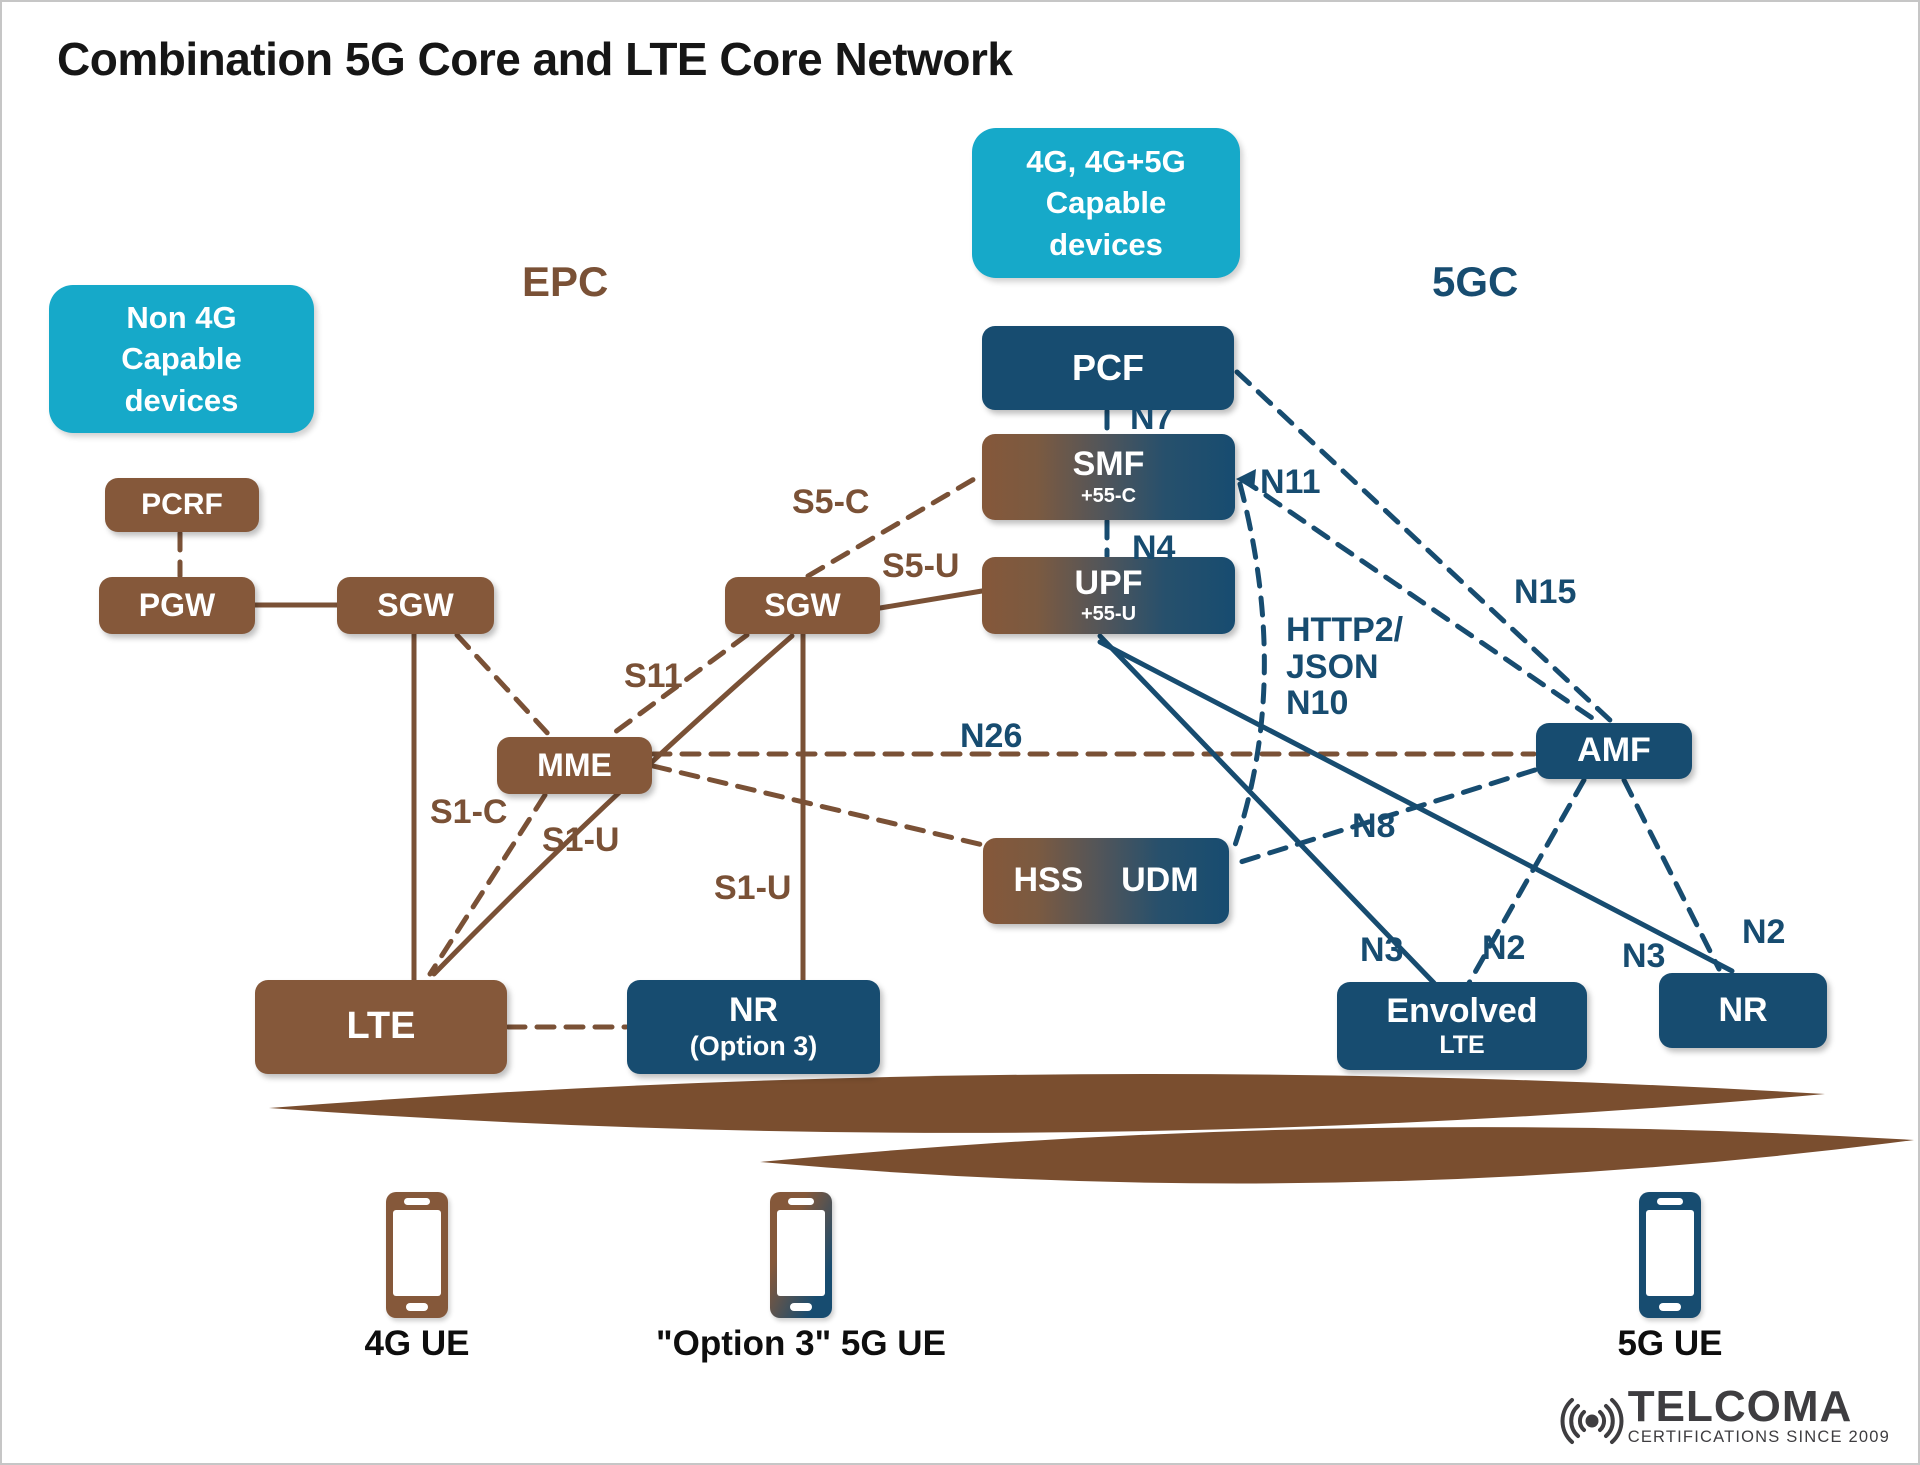 Image resolution: width=1920 pixels, height=1465 pixels. I want to click on option3-5g-ue-phone-scr, so click(801, 1253).